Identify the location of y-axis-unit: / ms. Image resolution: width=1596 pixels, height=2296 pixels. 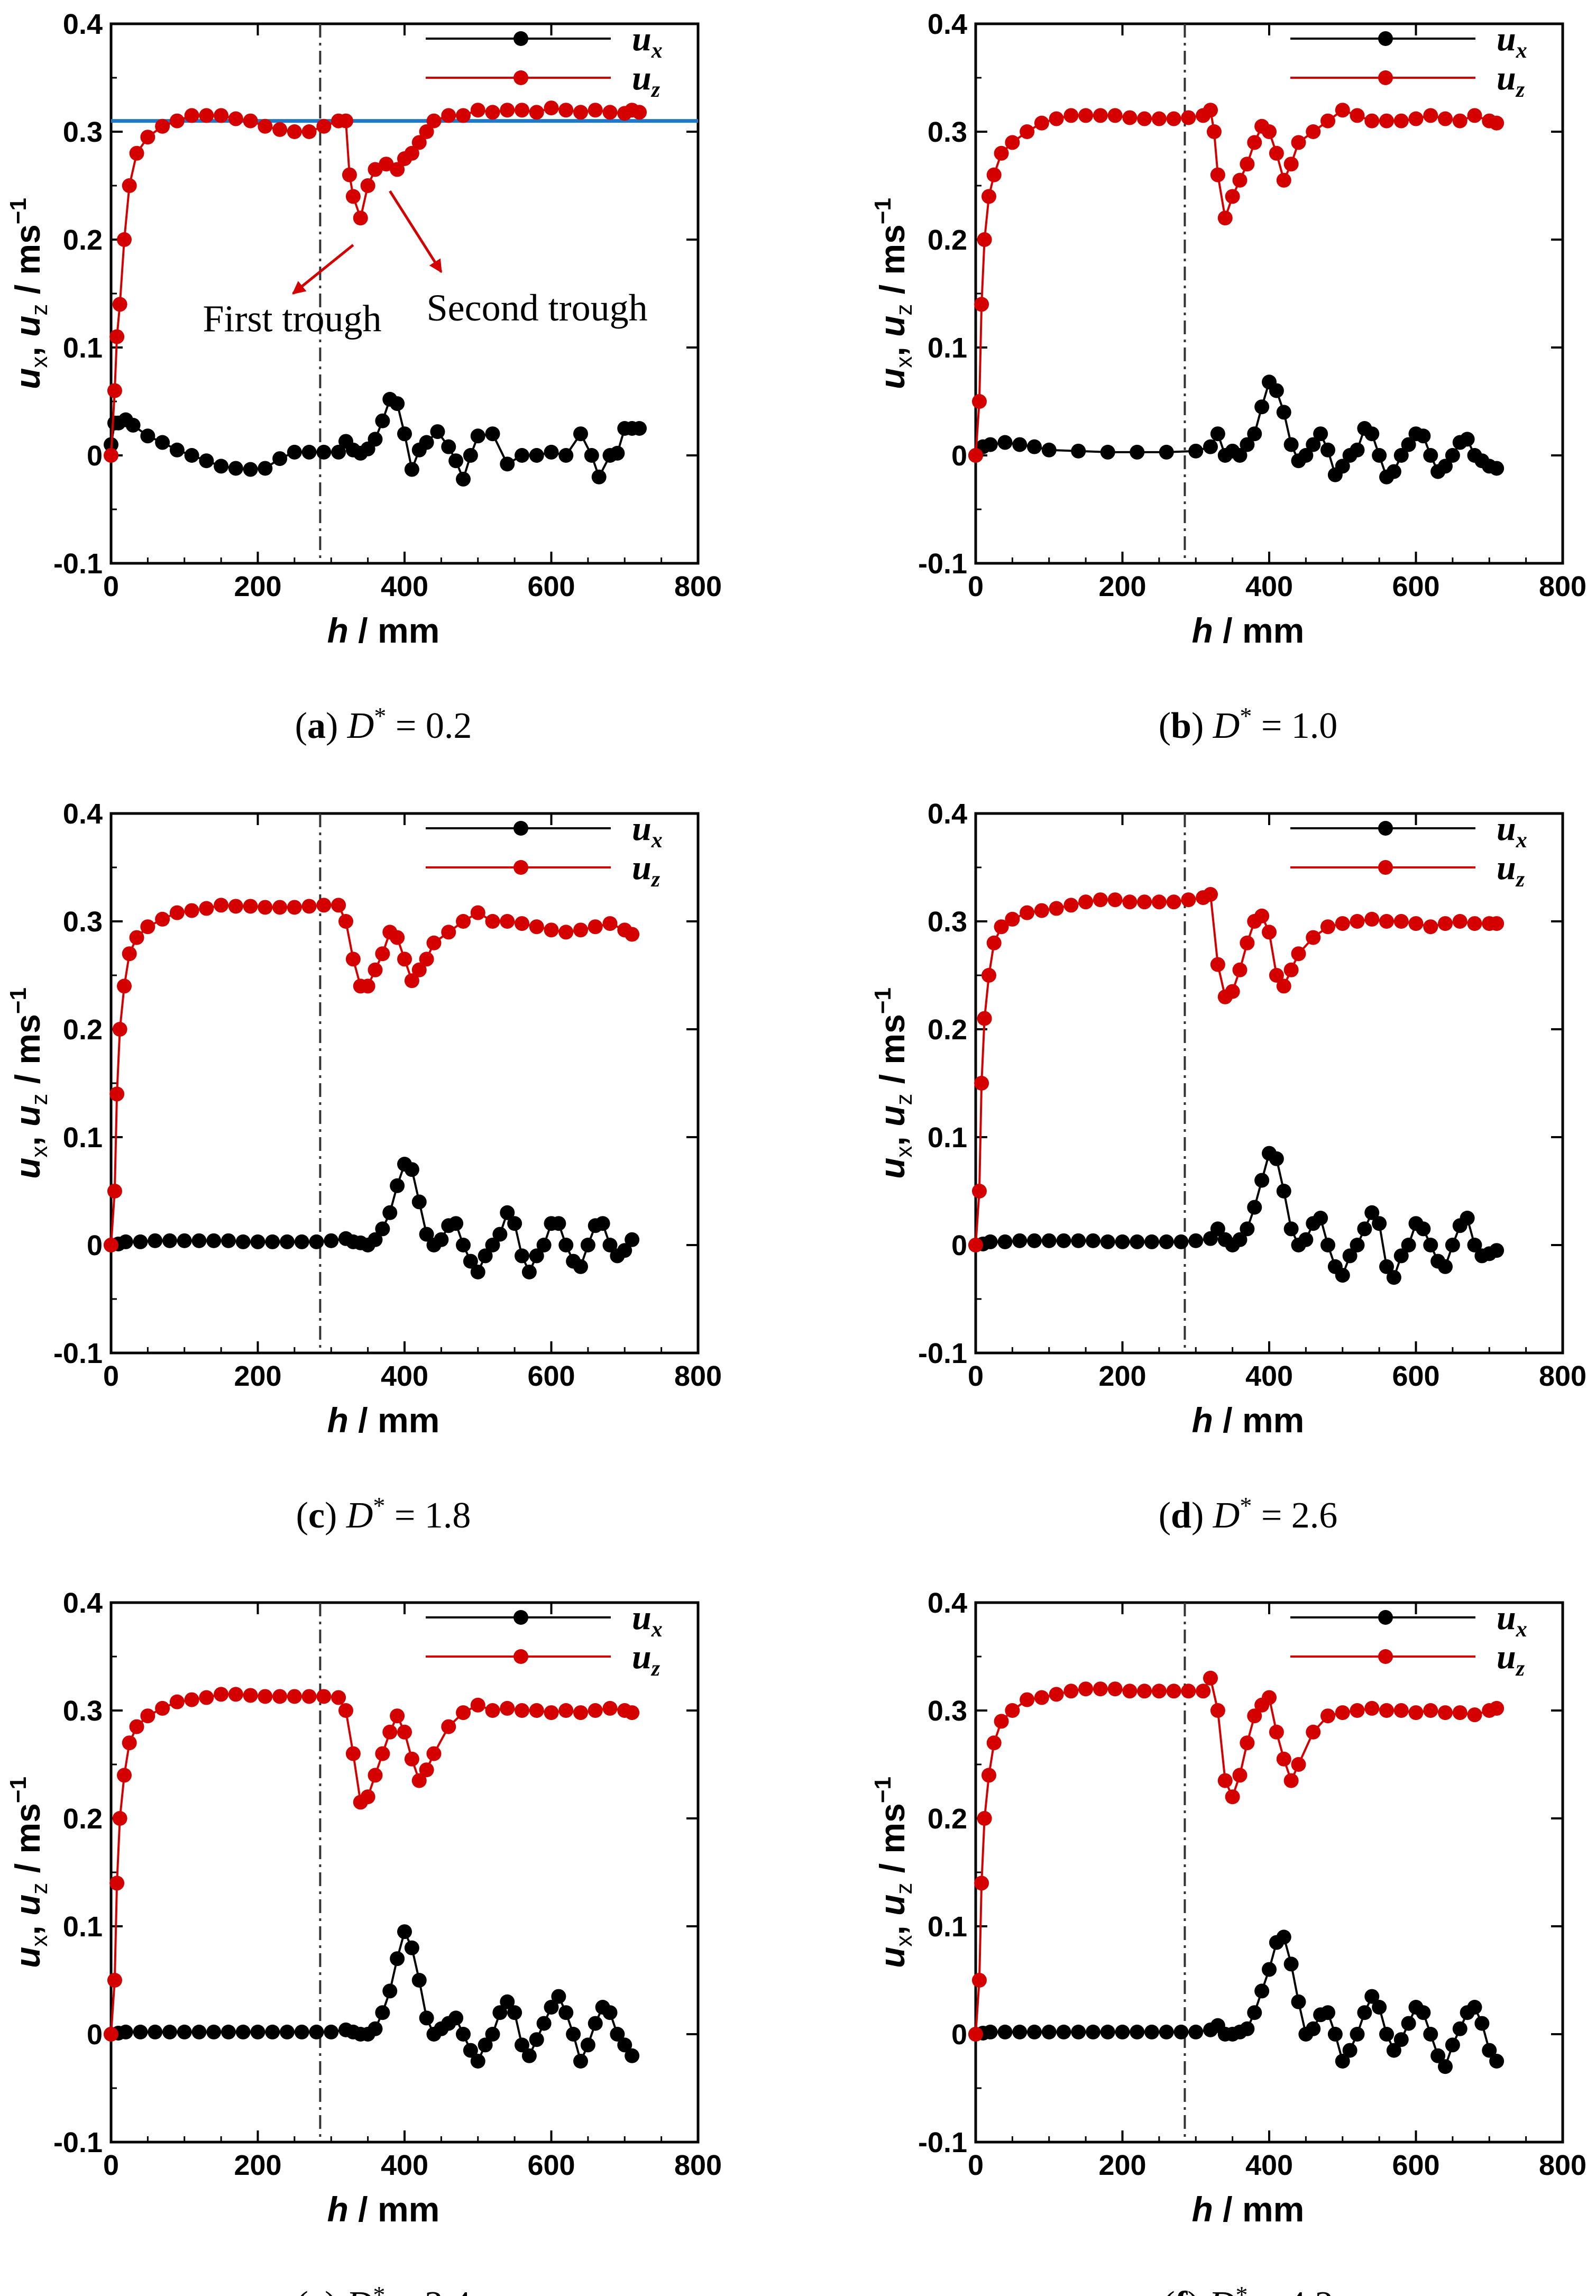
(892, 264).